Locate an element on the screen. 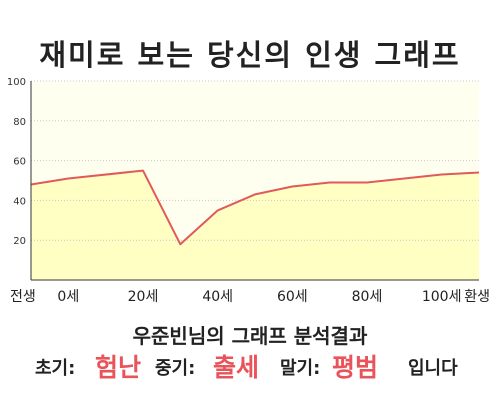 This screenshot has width=500, height=400. x-tick-label: 100세 is located at coordinates (442, 297).